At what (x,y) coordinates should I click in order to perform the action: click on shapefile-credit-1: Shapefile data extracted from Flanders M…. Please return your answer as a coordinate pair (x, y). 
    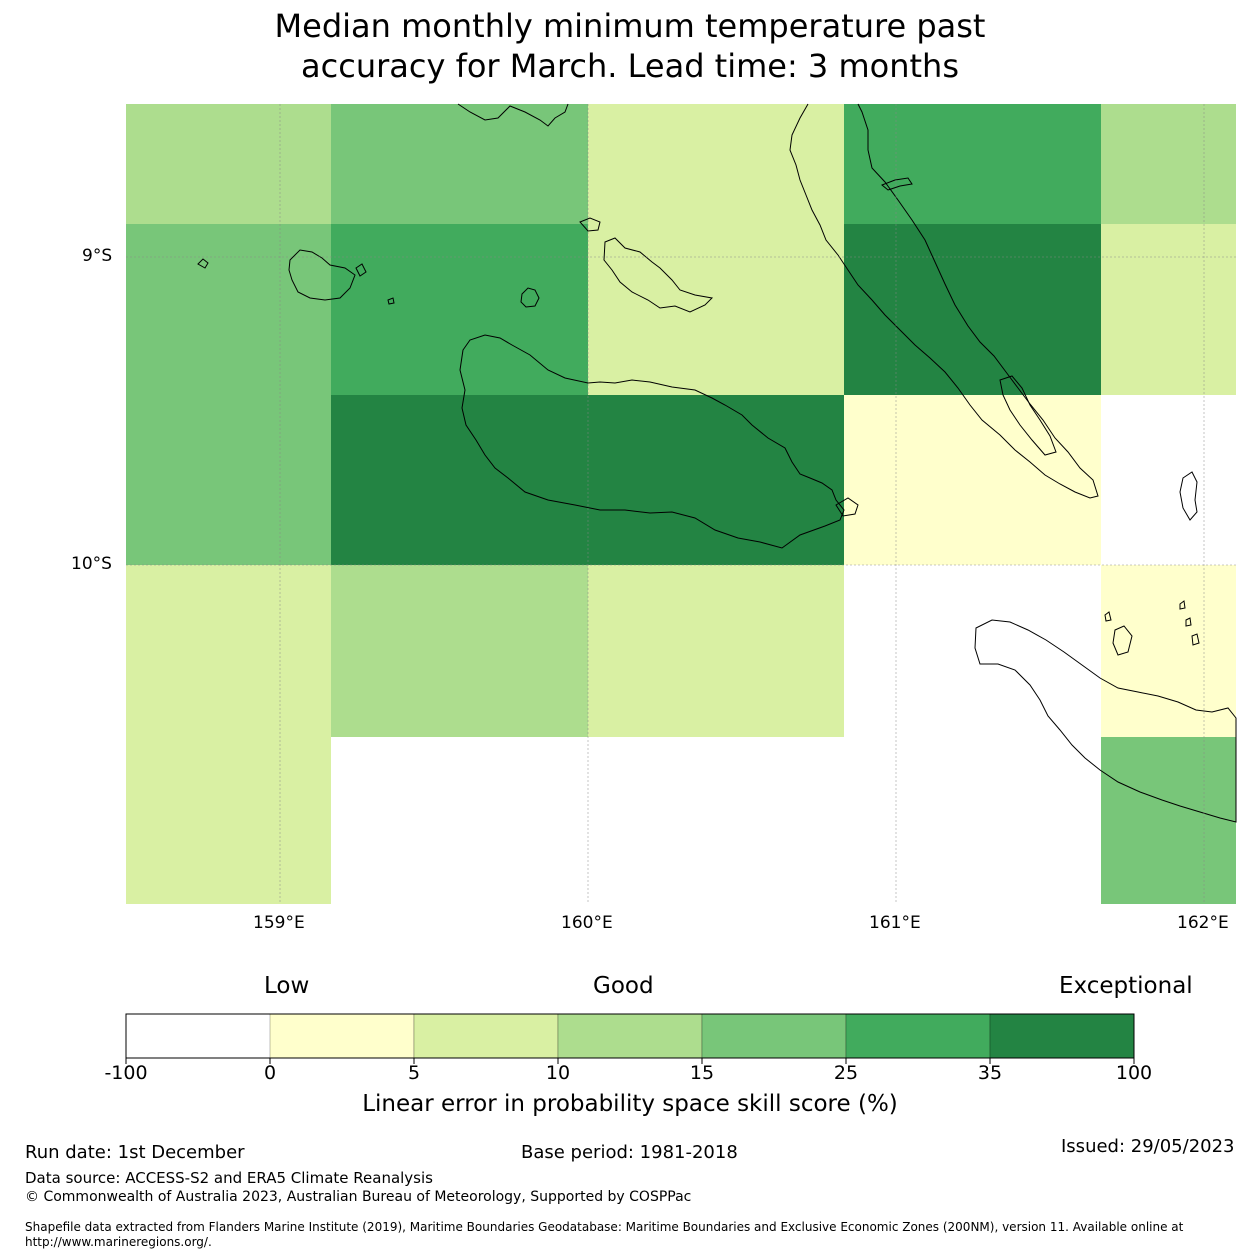
    Looking at the image, I should click on (604, 1227).